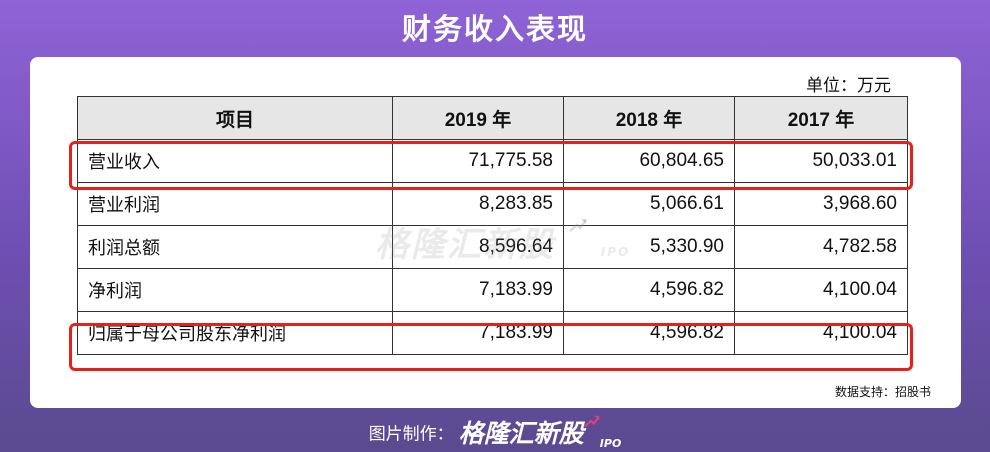 The width and height of the screenshot is (990, 452). I want to click on watermark-logo: 格隆汇新股 IPO, so click(502, 241).